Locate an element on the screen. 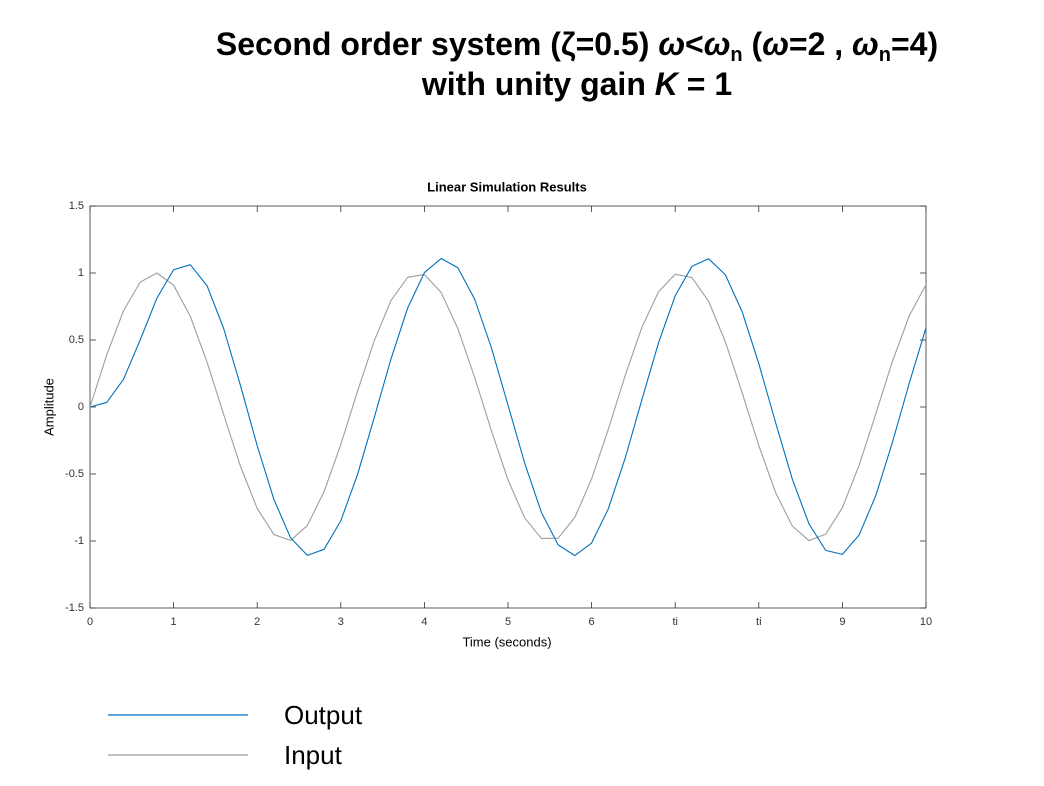 The width and height of the screenshot is (1044, 786). y-tick-label: 1 is located at coordinates (81, 273).